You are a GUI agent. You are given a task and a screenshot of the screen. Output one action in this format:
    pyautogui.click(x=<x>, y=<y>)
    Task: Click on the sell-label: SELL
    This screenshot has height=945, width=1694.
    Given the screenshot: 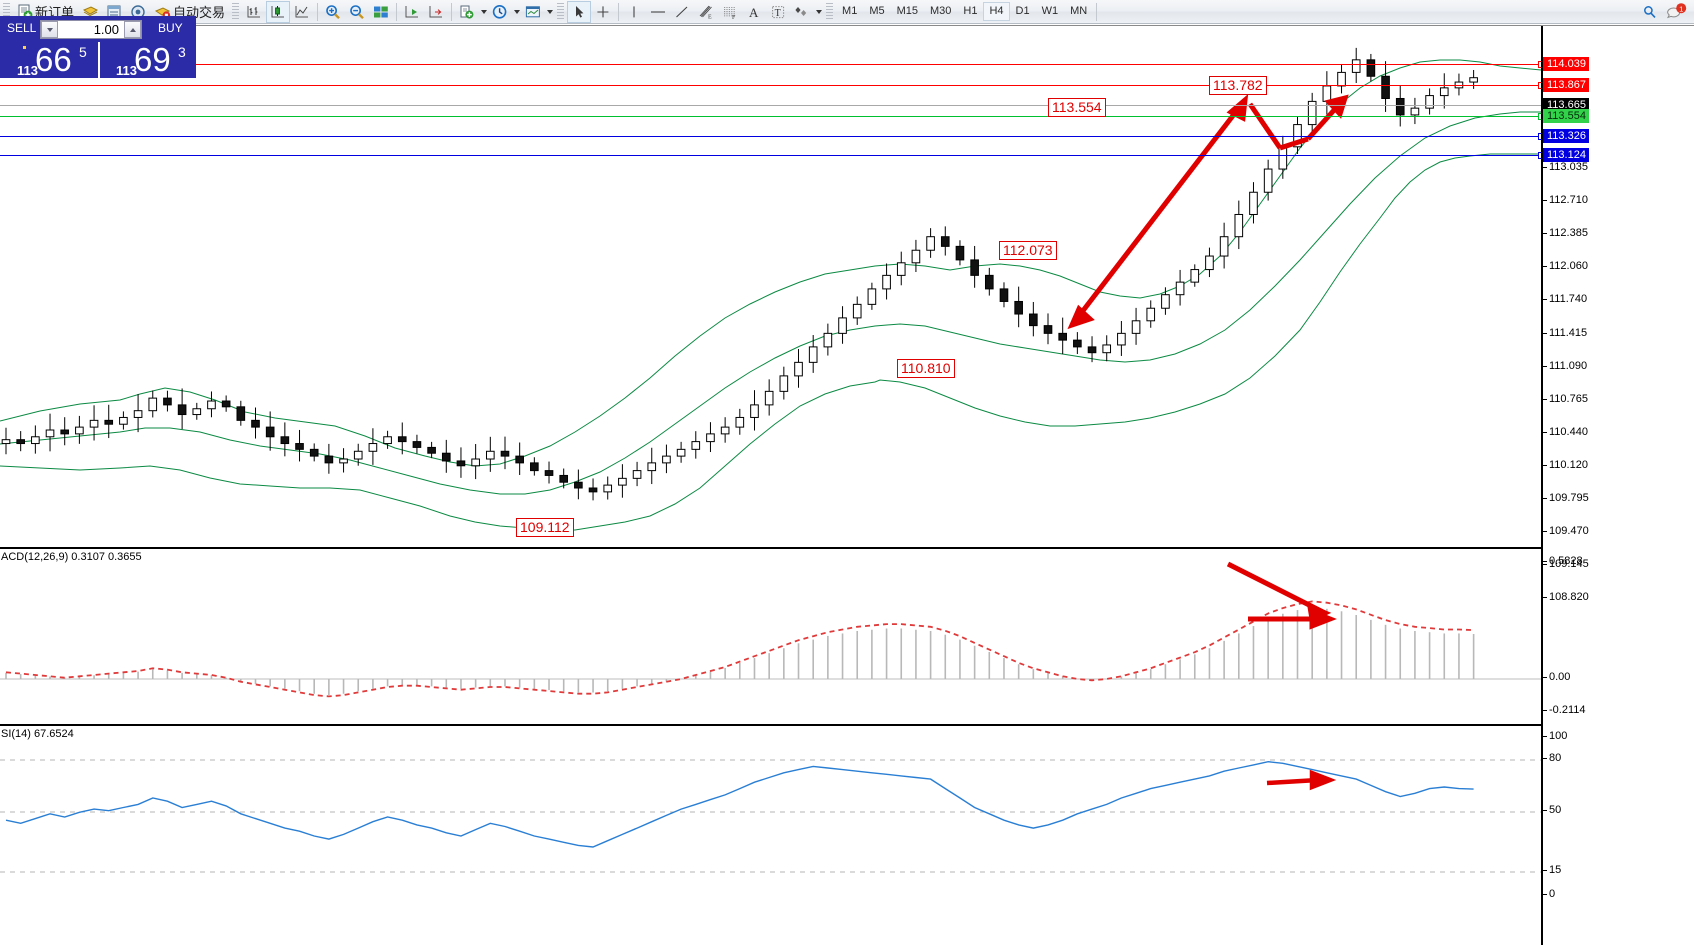 What is the action you would take?
    pyautogui.click(x=22, y=28)
    